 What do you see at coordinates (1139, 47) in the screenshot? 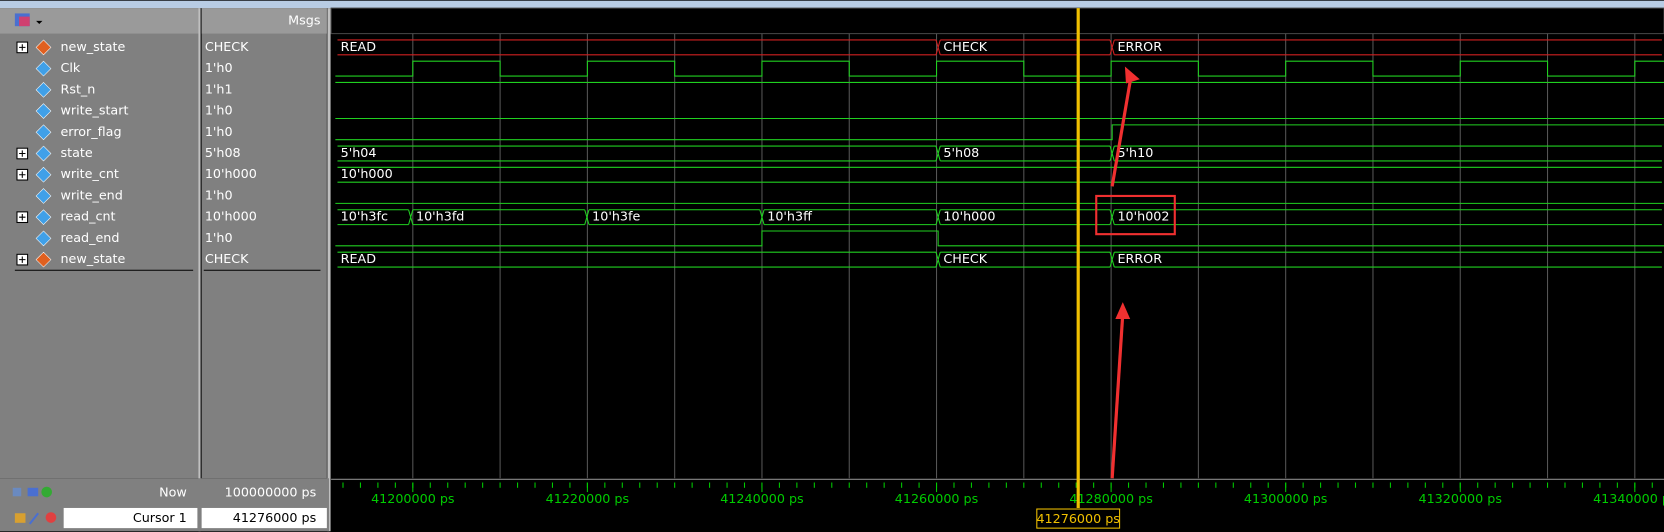
I see `bus-label: ERROR` at bounding box center [1139, 47].